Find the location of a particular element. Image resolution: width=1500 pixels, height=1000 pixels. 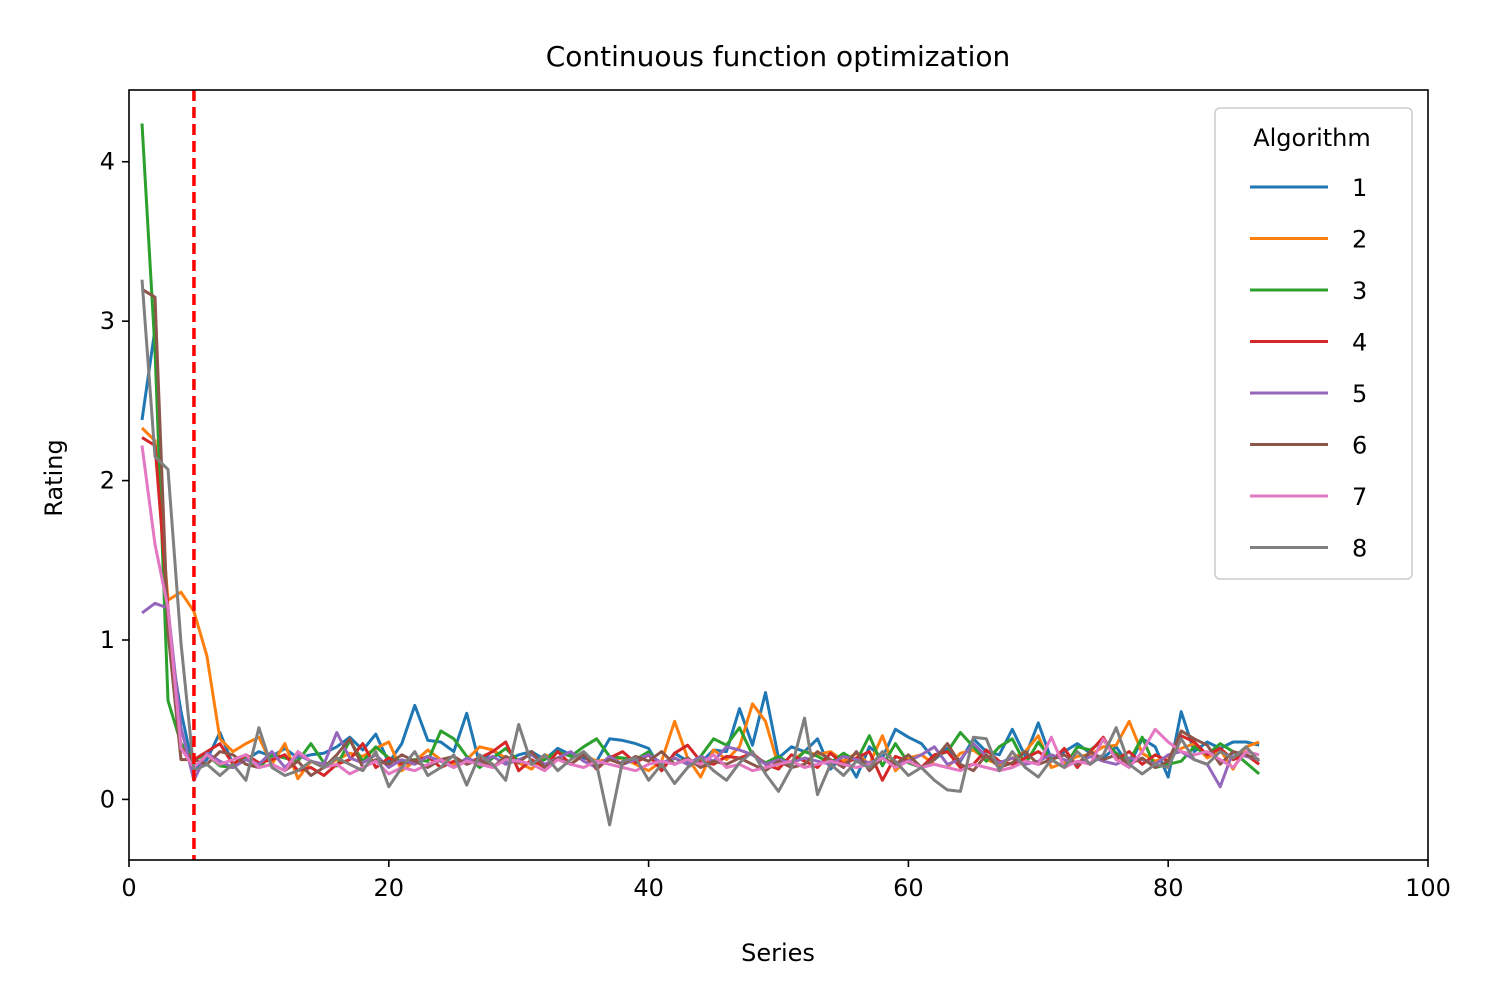

legend-box is located at coordinates (1313, 343).